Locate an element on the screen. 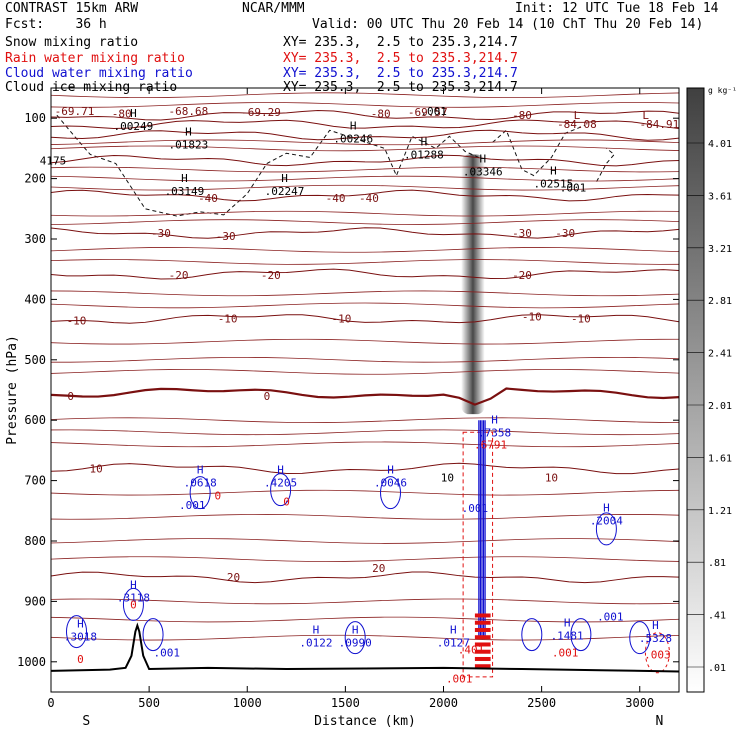 The image size is (740, 740). high-marker-6: H is located at coordinates (184, 178).